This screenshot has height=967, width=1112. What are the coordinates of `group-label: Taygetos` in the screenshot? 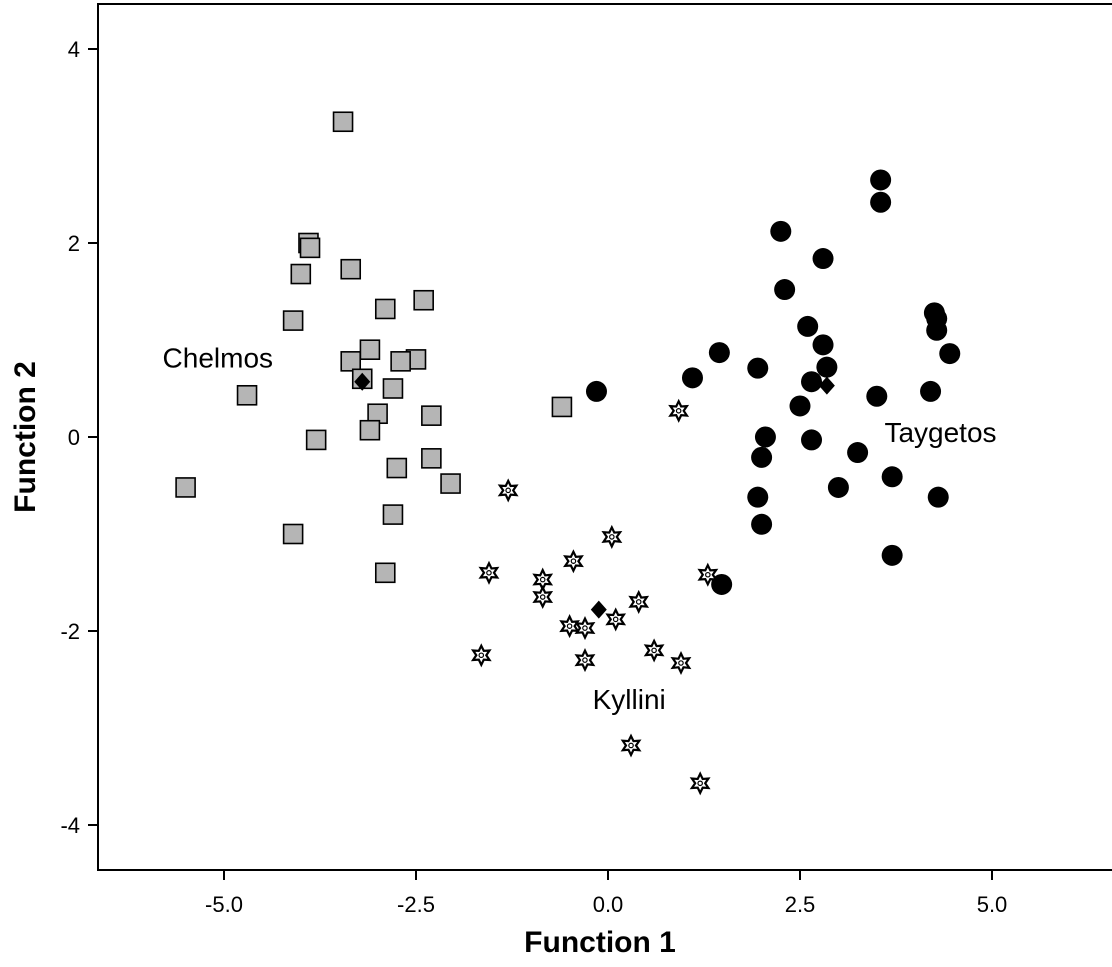 It's located at (940, 432).